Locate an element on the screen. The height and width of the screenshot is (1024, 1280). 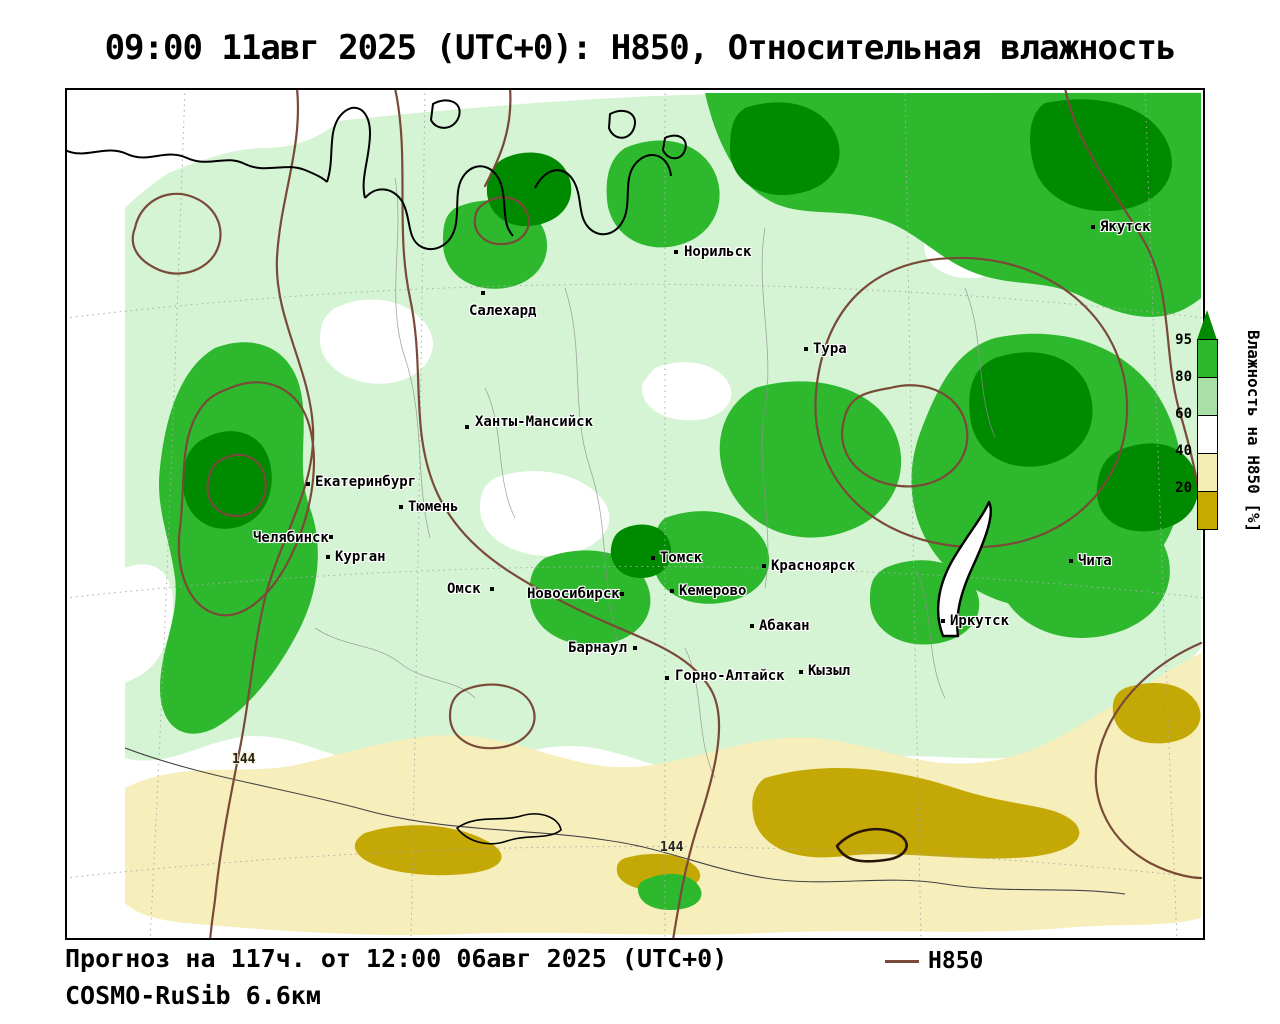
colorbar-tick-label: 80 is located at coordinates (1183, 377).